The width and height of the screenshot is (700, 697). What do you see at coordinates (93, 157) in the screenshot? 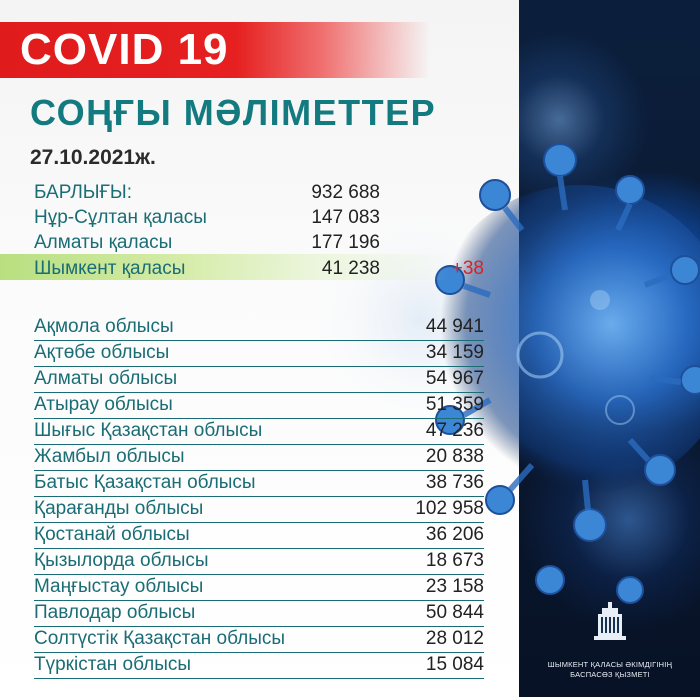
I see `report-date: 27.10.2021ж.` at bounding box center [93, 157].